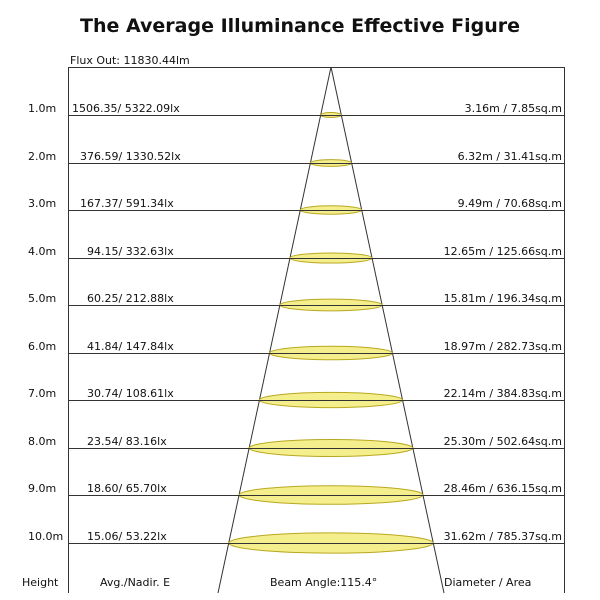  What do you see at coordinates (509, 156) in the screenshot?
I see `row-diameter-area-label: 6.32m / 31.41sq.m` at bounding box center [509, 156].